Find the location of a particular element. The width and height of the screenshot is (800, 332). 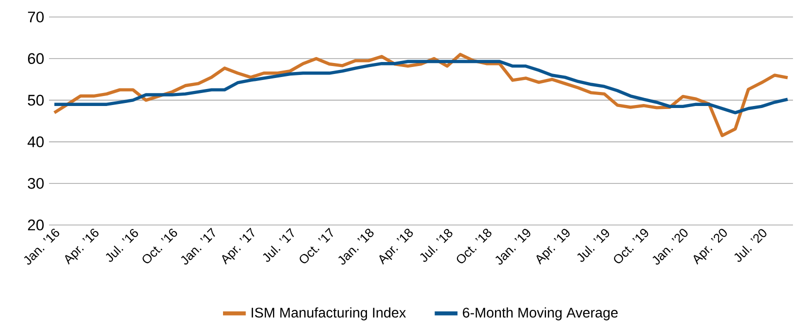

legend-label: ISM Manufacturing Index is located at coordinates (329, 313).